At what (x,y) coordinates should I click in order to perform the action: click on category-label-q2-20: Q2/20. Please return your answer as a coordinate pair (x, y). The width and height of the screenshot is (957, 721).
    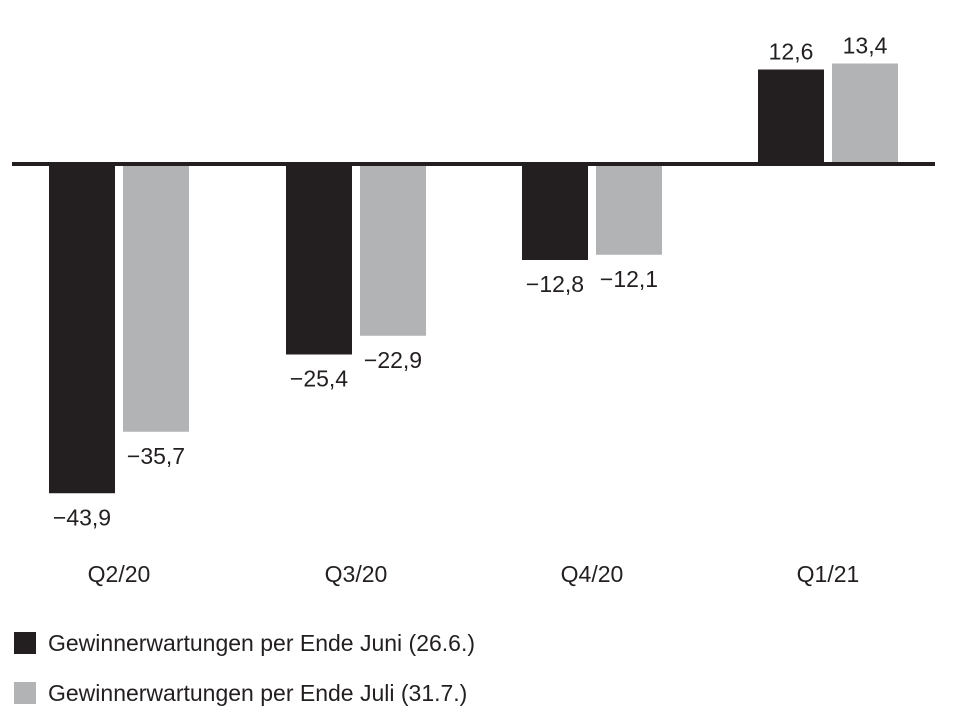
    Looking at the image, I should click on (119, 574).